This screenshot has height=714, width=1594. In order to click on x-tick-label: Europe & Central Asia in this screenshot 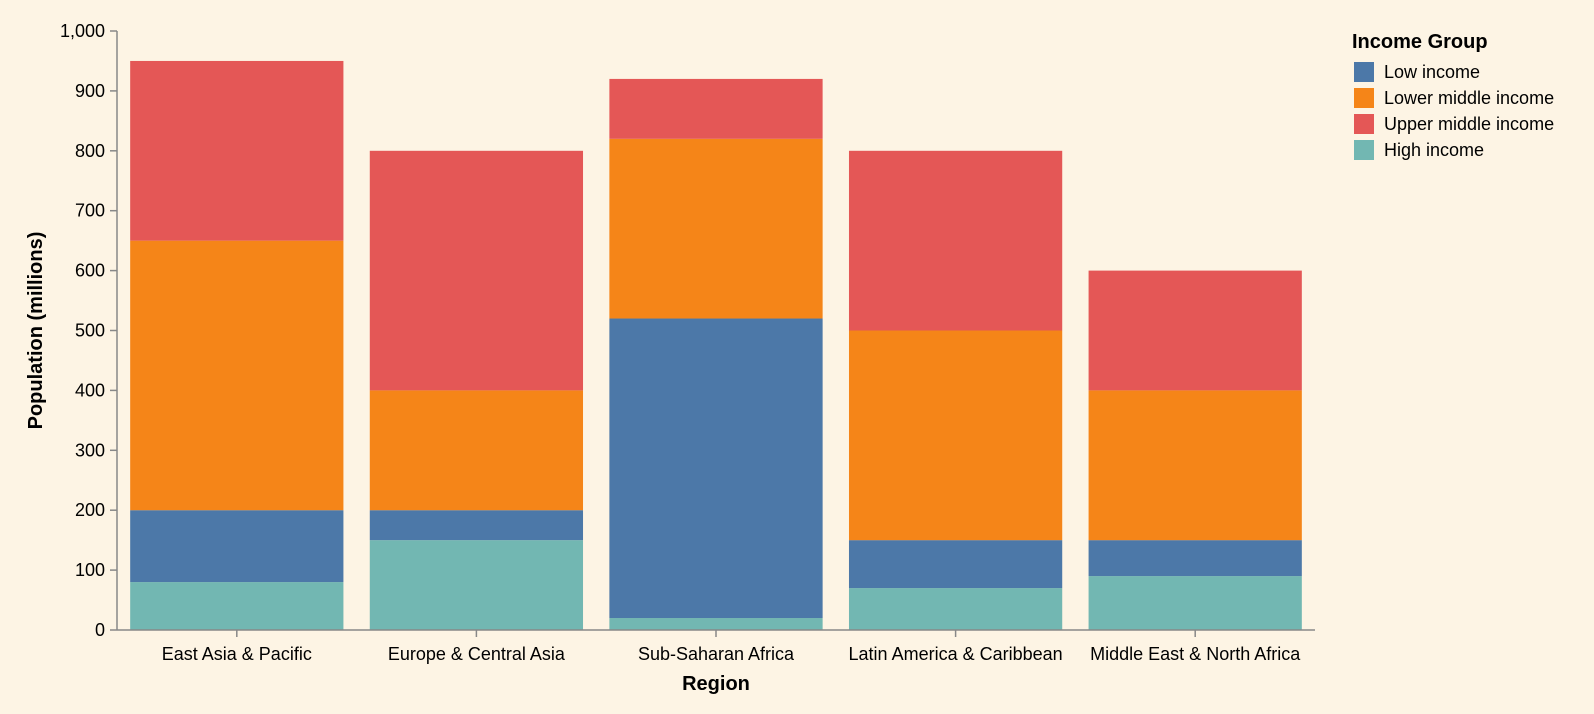, I will do `click(477, 654)`.